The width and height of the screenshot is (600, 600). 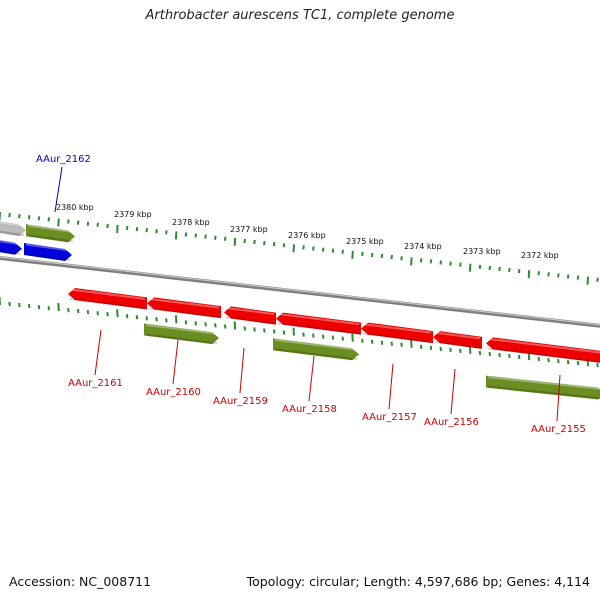 What do you see at coordinates (133, 214) in the screenshot?
I see `ruler-label: 2379 kbp` at bounding box center [133, 214].